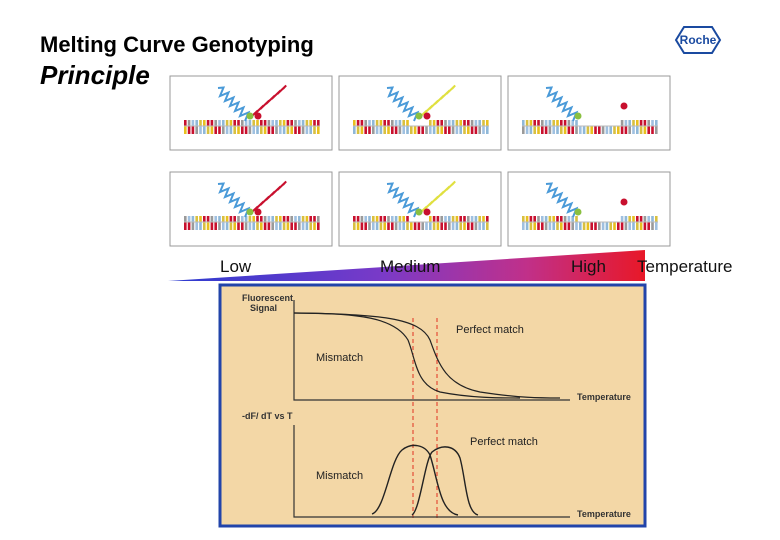  I want to click on logo: Roche, so click(698, 40).